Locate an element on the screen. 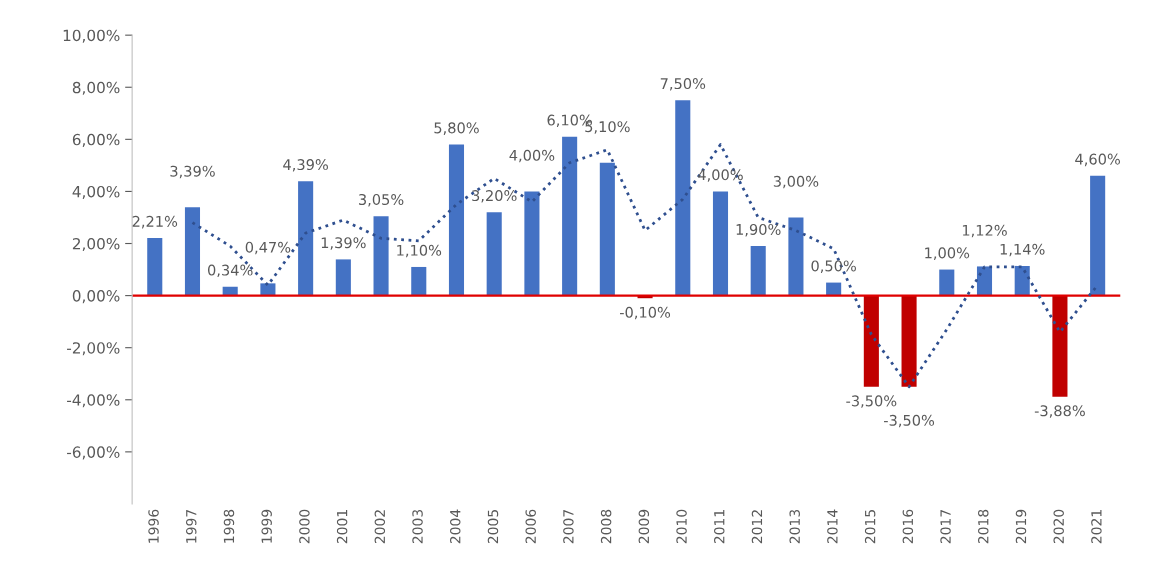 Image resolution: width=1149 pixels, height=586 pixels. y-tick-label: 8,00% is located at coordinates (96, 88).